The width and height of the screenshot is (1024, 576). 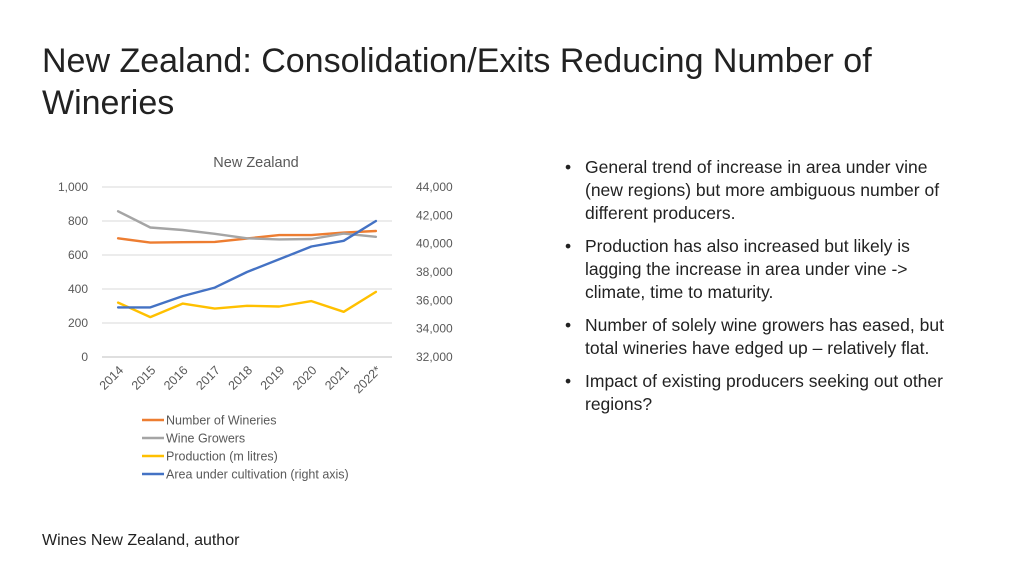 I want to click on right-axis-tick-label: 38,000, so click(x=434, y=272).